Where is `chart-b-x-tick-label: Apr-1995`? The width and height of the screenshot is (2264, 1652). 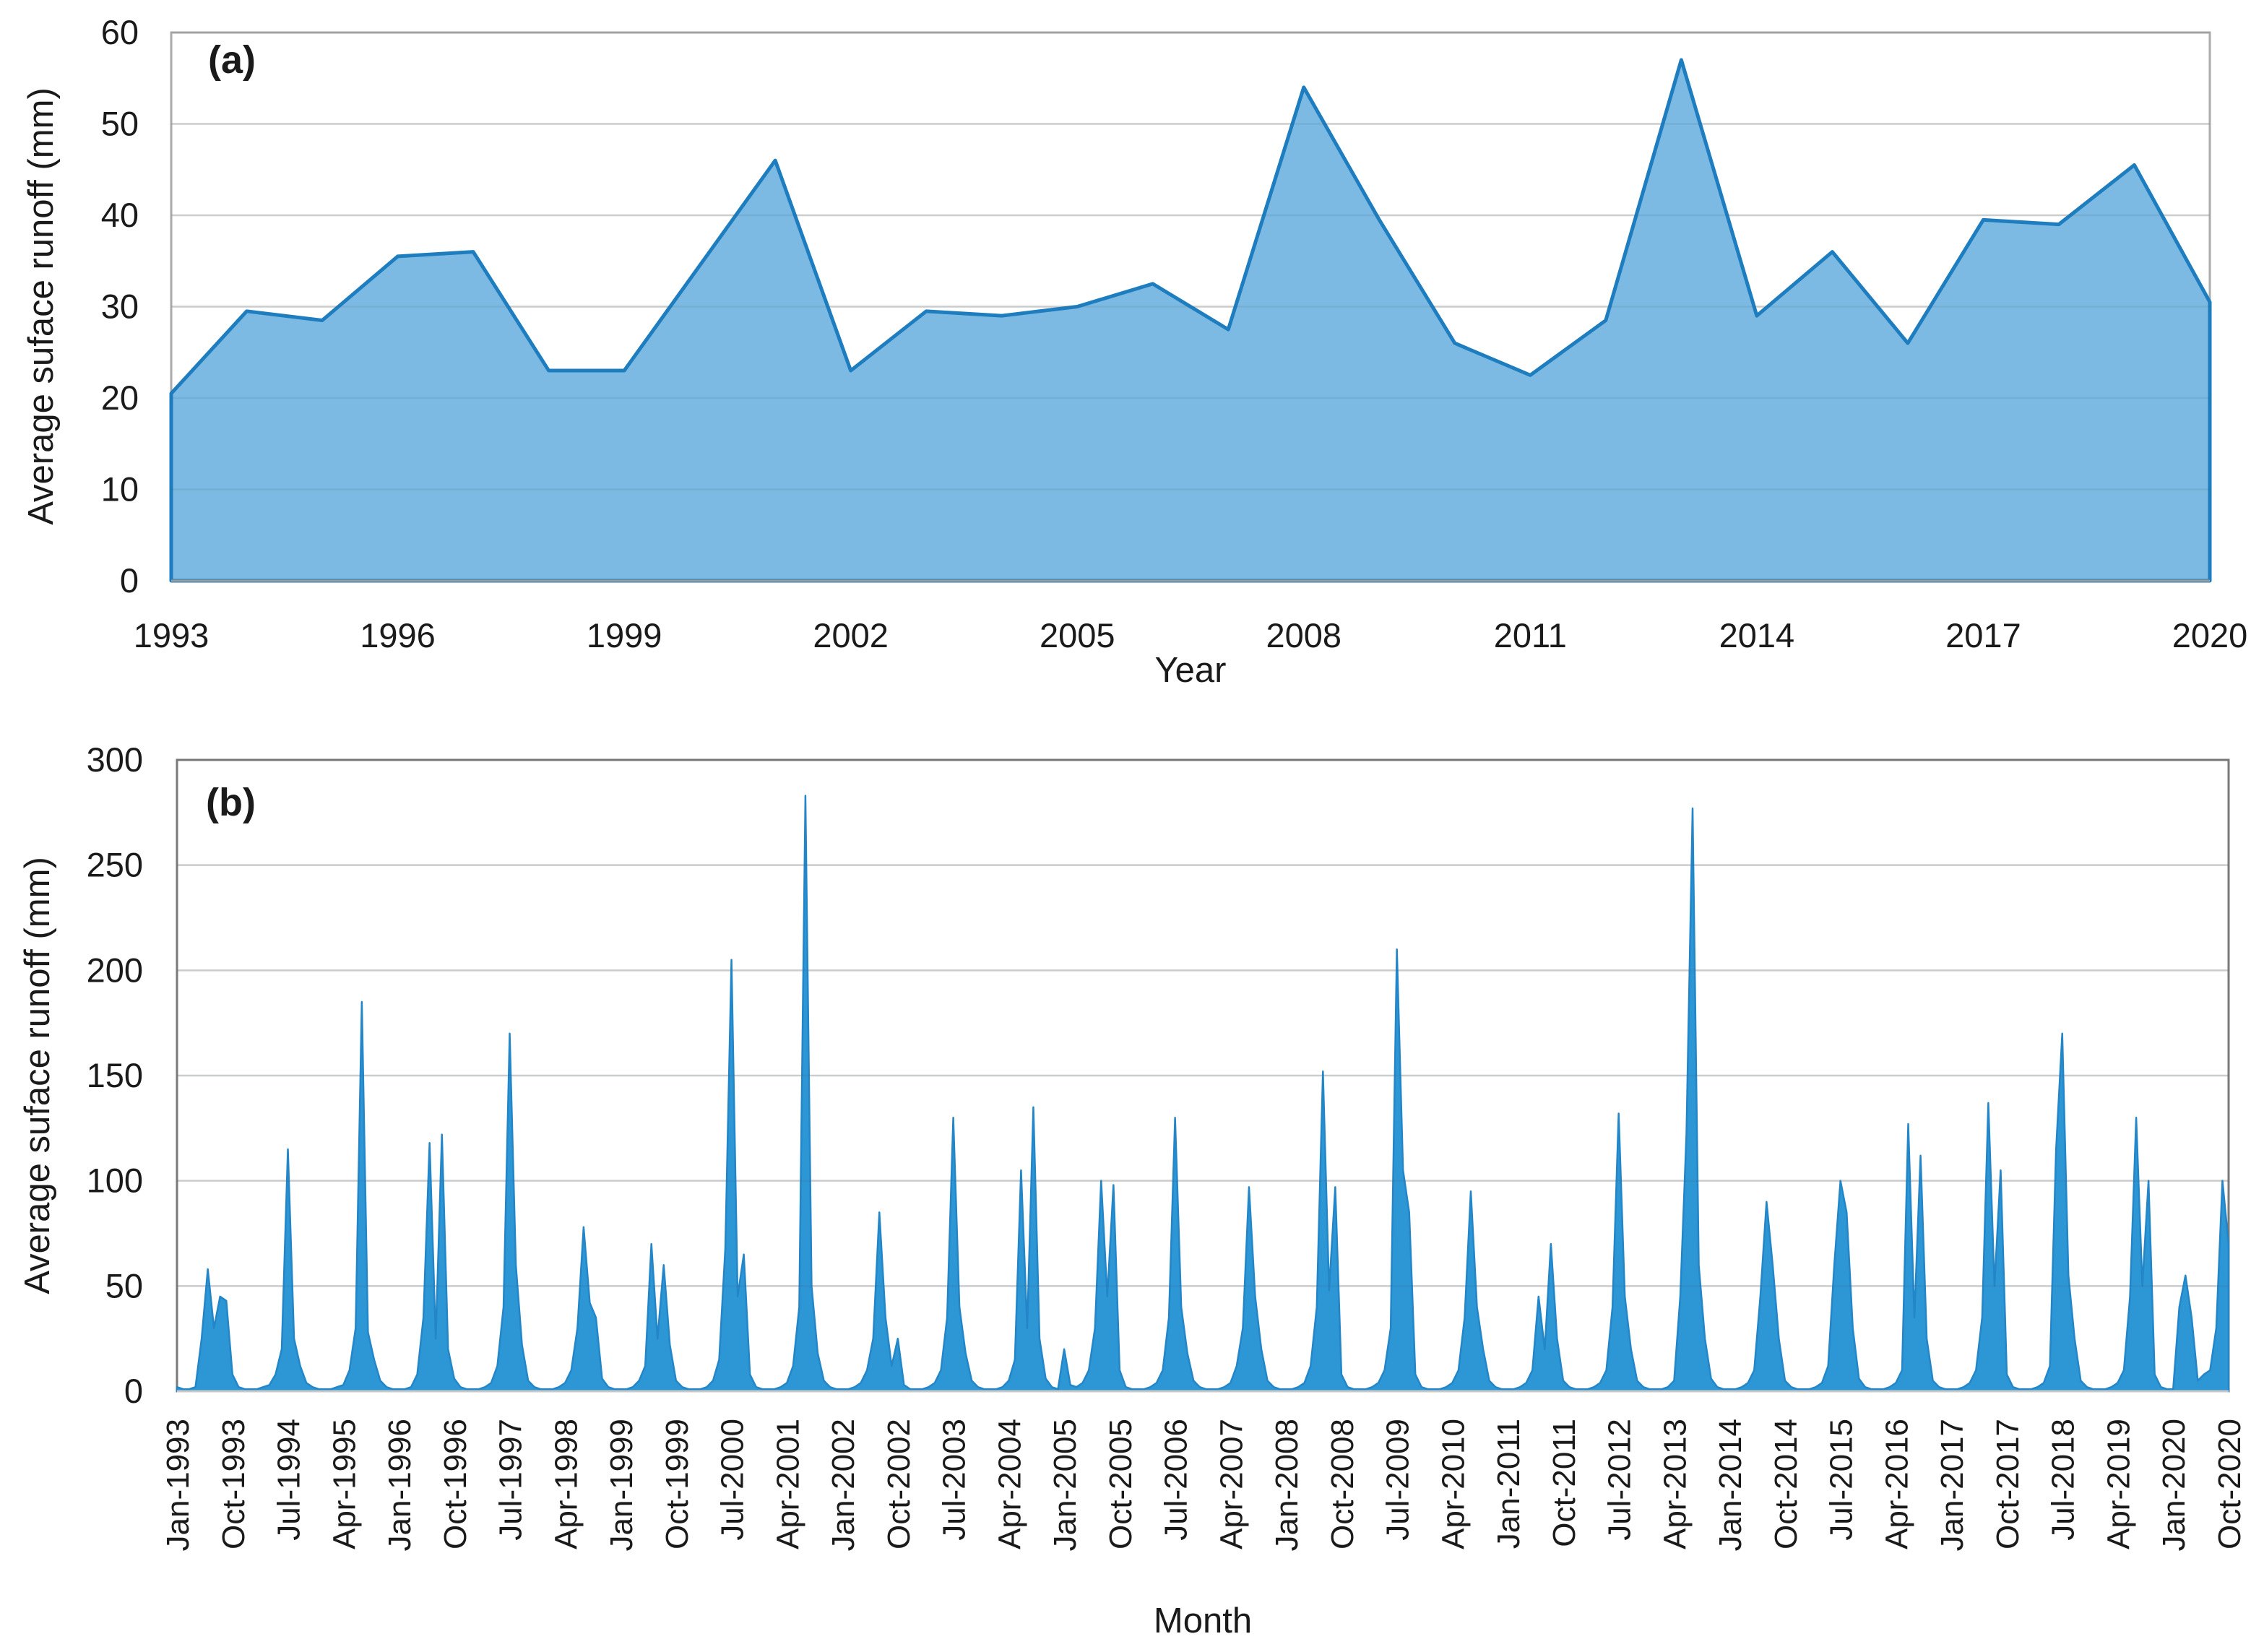 chart-b-x-tick-label: Apr-1995 is located at coordinates (345, 1484).